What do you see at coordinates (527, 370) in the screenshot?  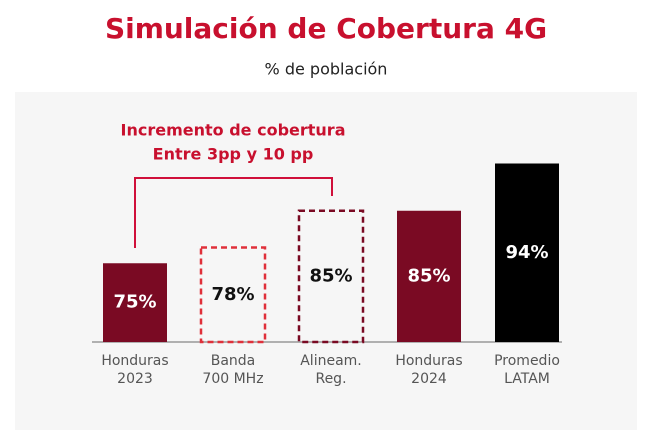 I see `x-tick-label: Promedio LATAM` at bounding box center [527, 370].